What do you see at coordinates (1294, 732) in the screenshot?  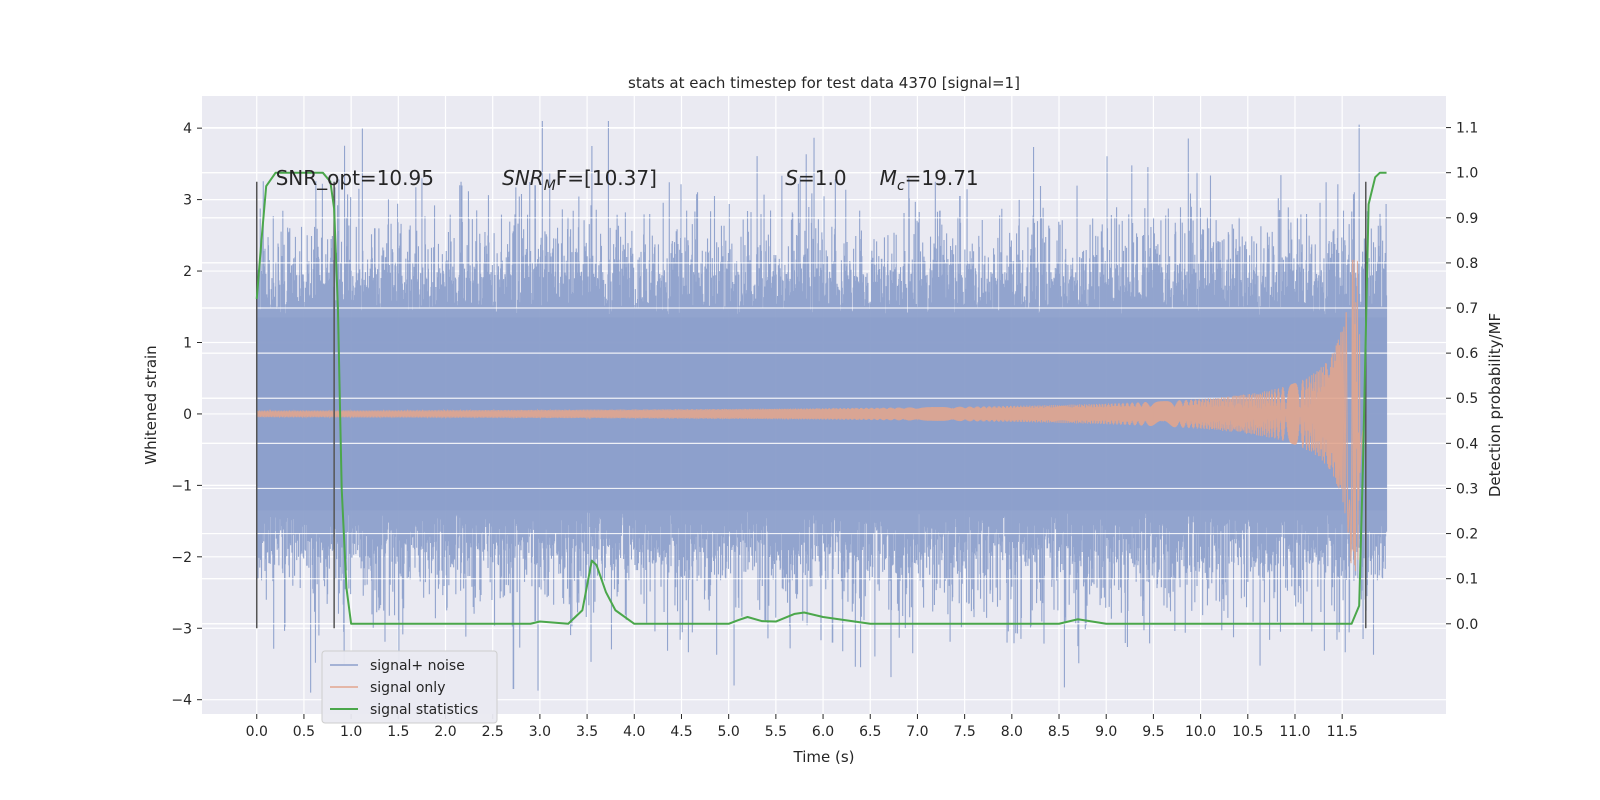 I see `x-tick-label-22: 11.0` at bounding box center [1294, 732].